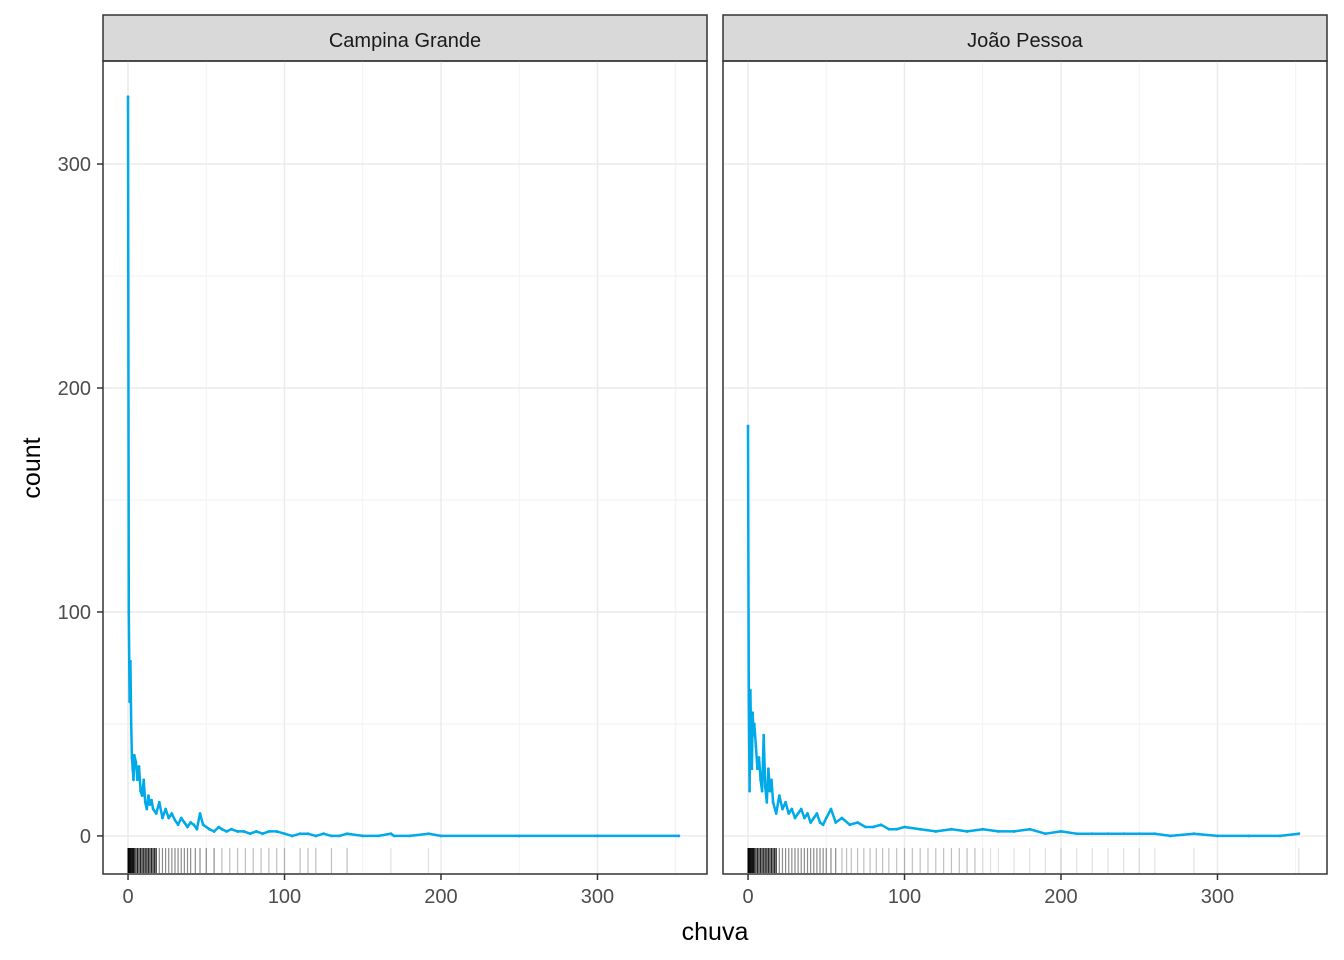 The height and width of the screenshot is (960, 1344). What do you see at coordinates (74, 165) in the screenshot?
I see `y-tick-label: 300` at bounding box center [74, 165].